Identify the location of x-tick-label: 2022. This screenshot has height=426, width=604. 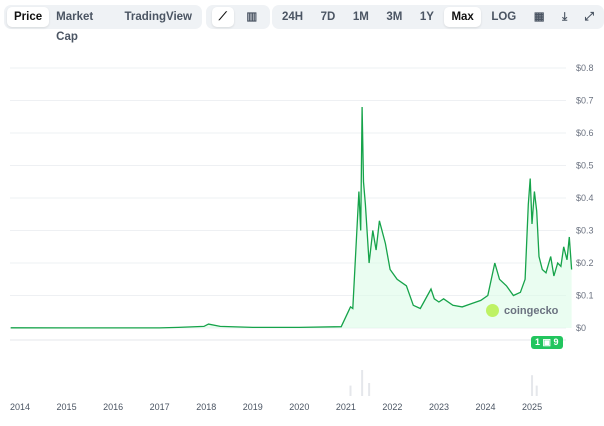
(392, 407).